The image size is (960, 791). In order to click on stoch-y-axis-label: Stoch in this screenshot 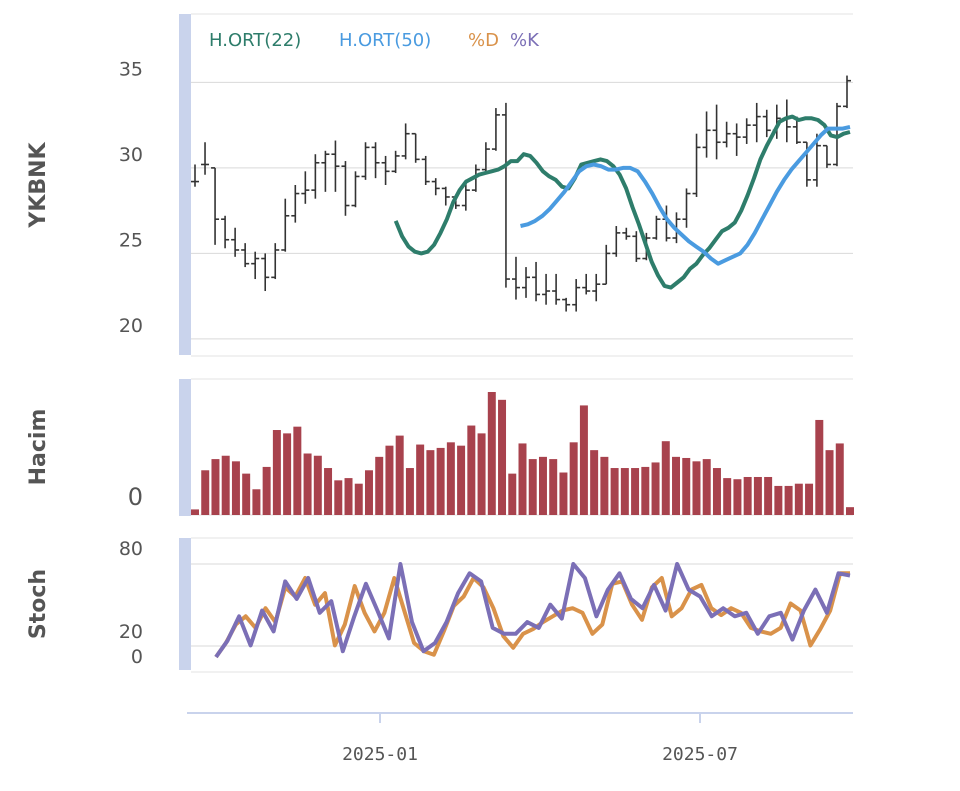, I will do `click(38, 604)`.